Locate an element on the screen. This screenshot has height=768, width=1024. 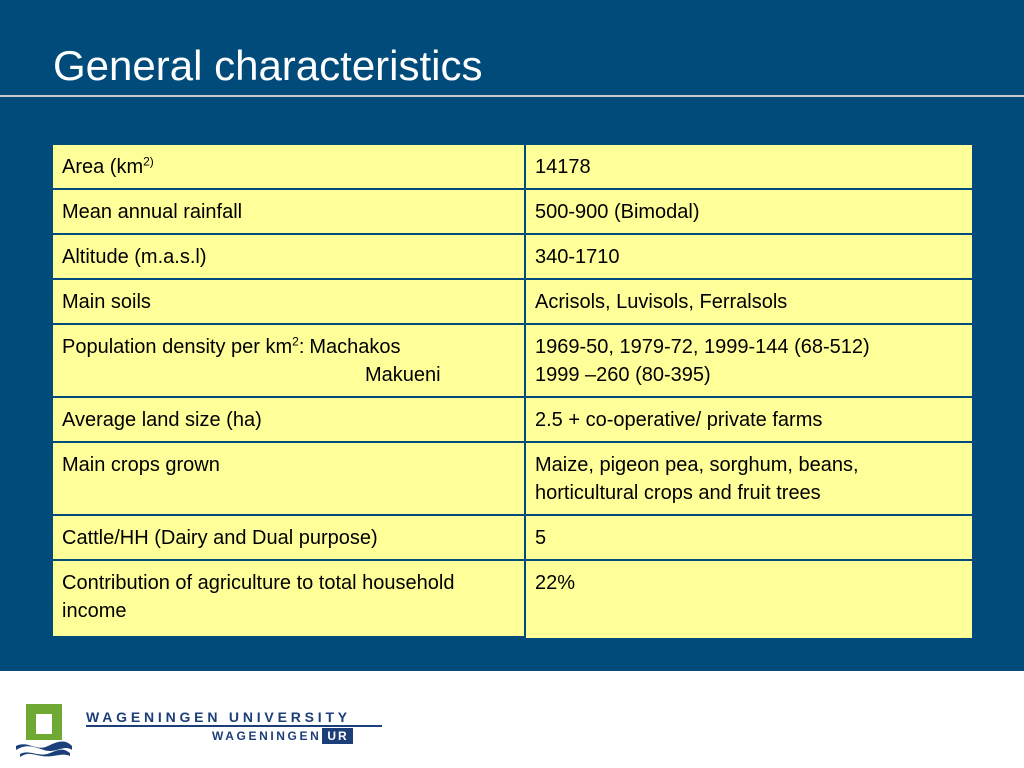
table-row: Altitude (m.a.s.l) 340-1710 is located at coordinates (512, 257).